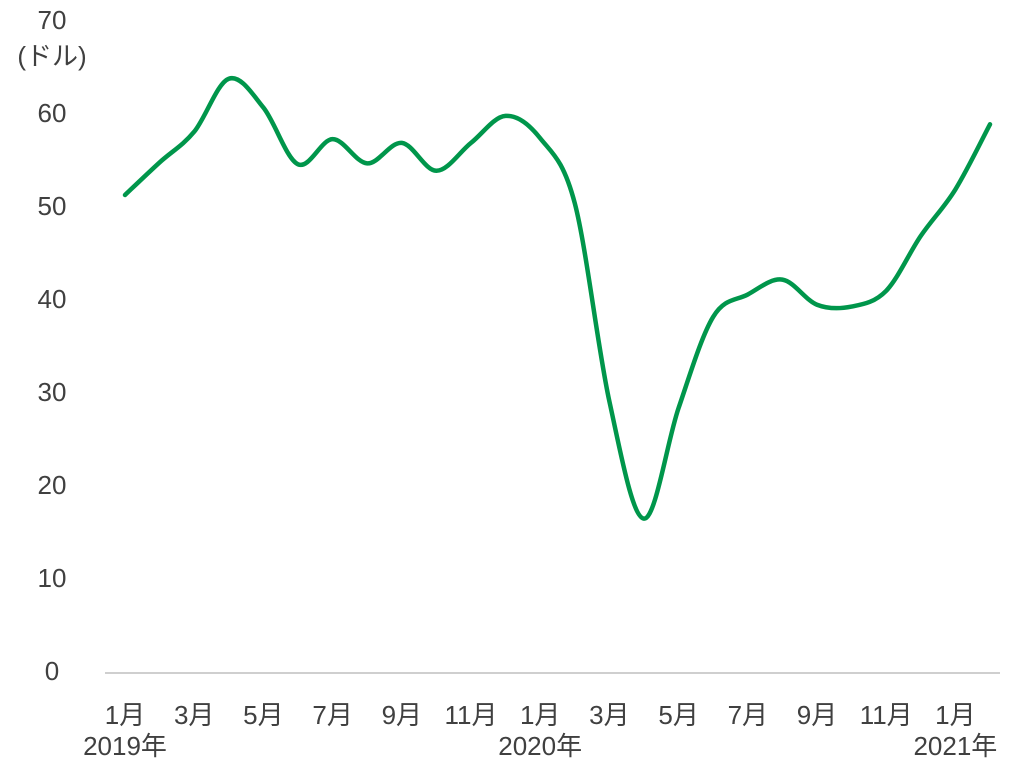  Describe the element at coordinates (52, 20) in the screenshot. I see `y-tick-label: 70` at that location.